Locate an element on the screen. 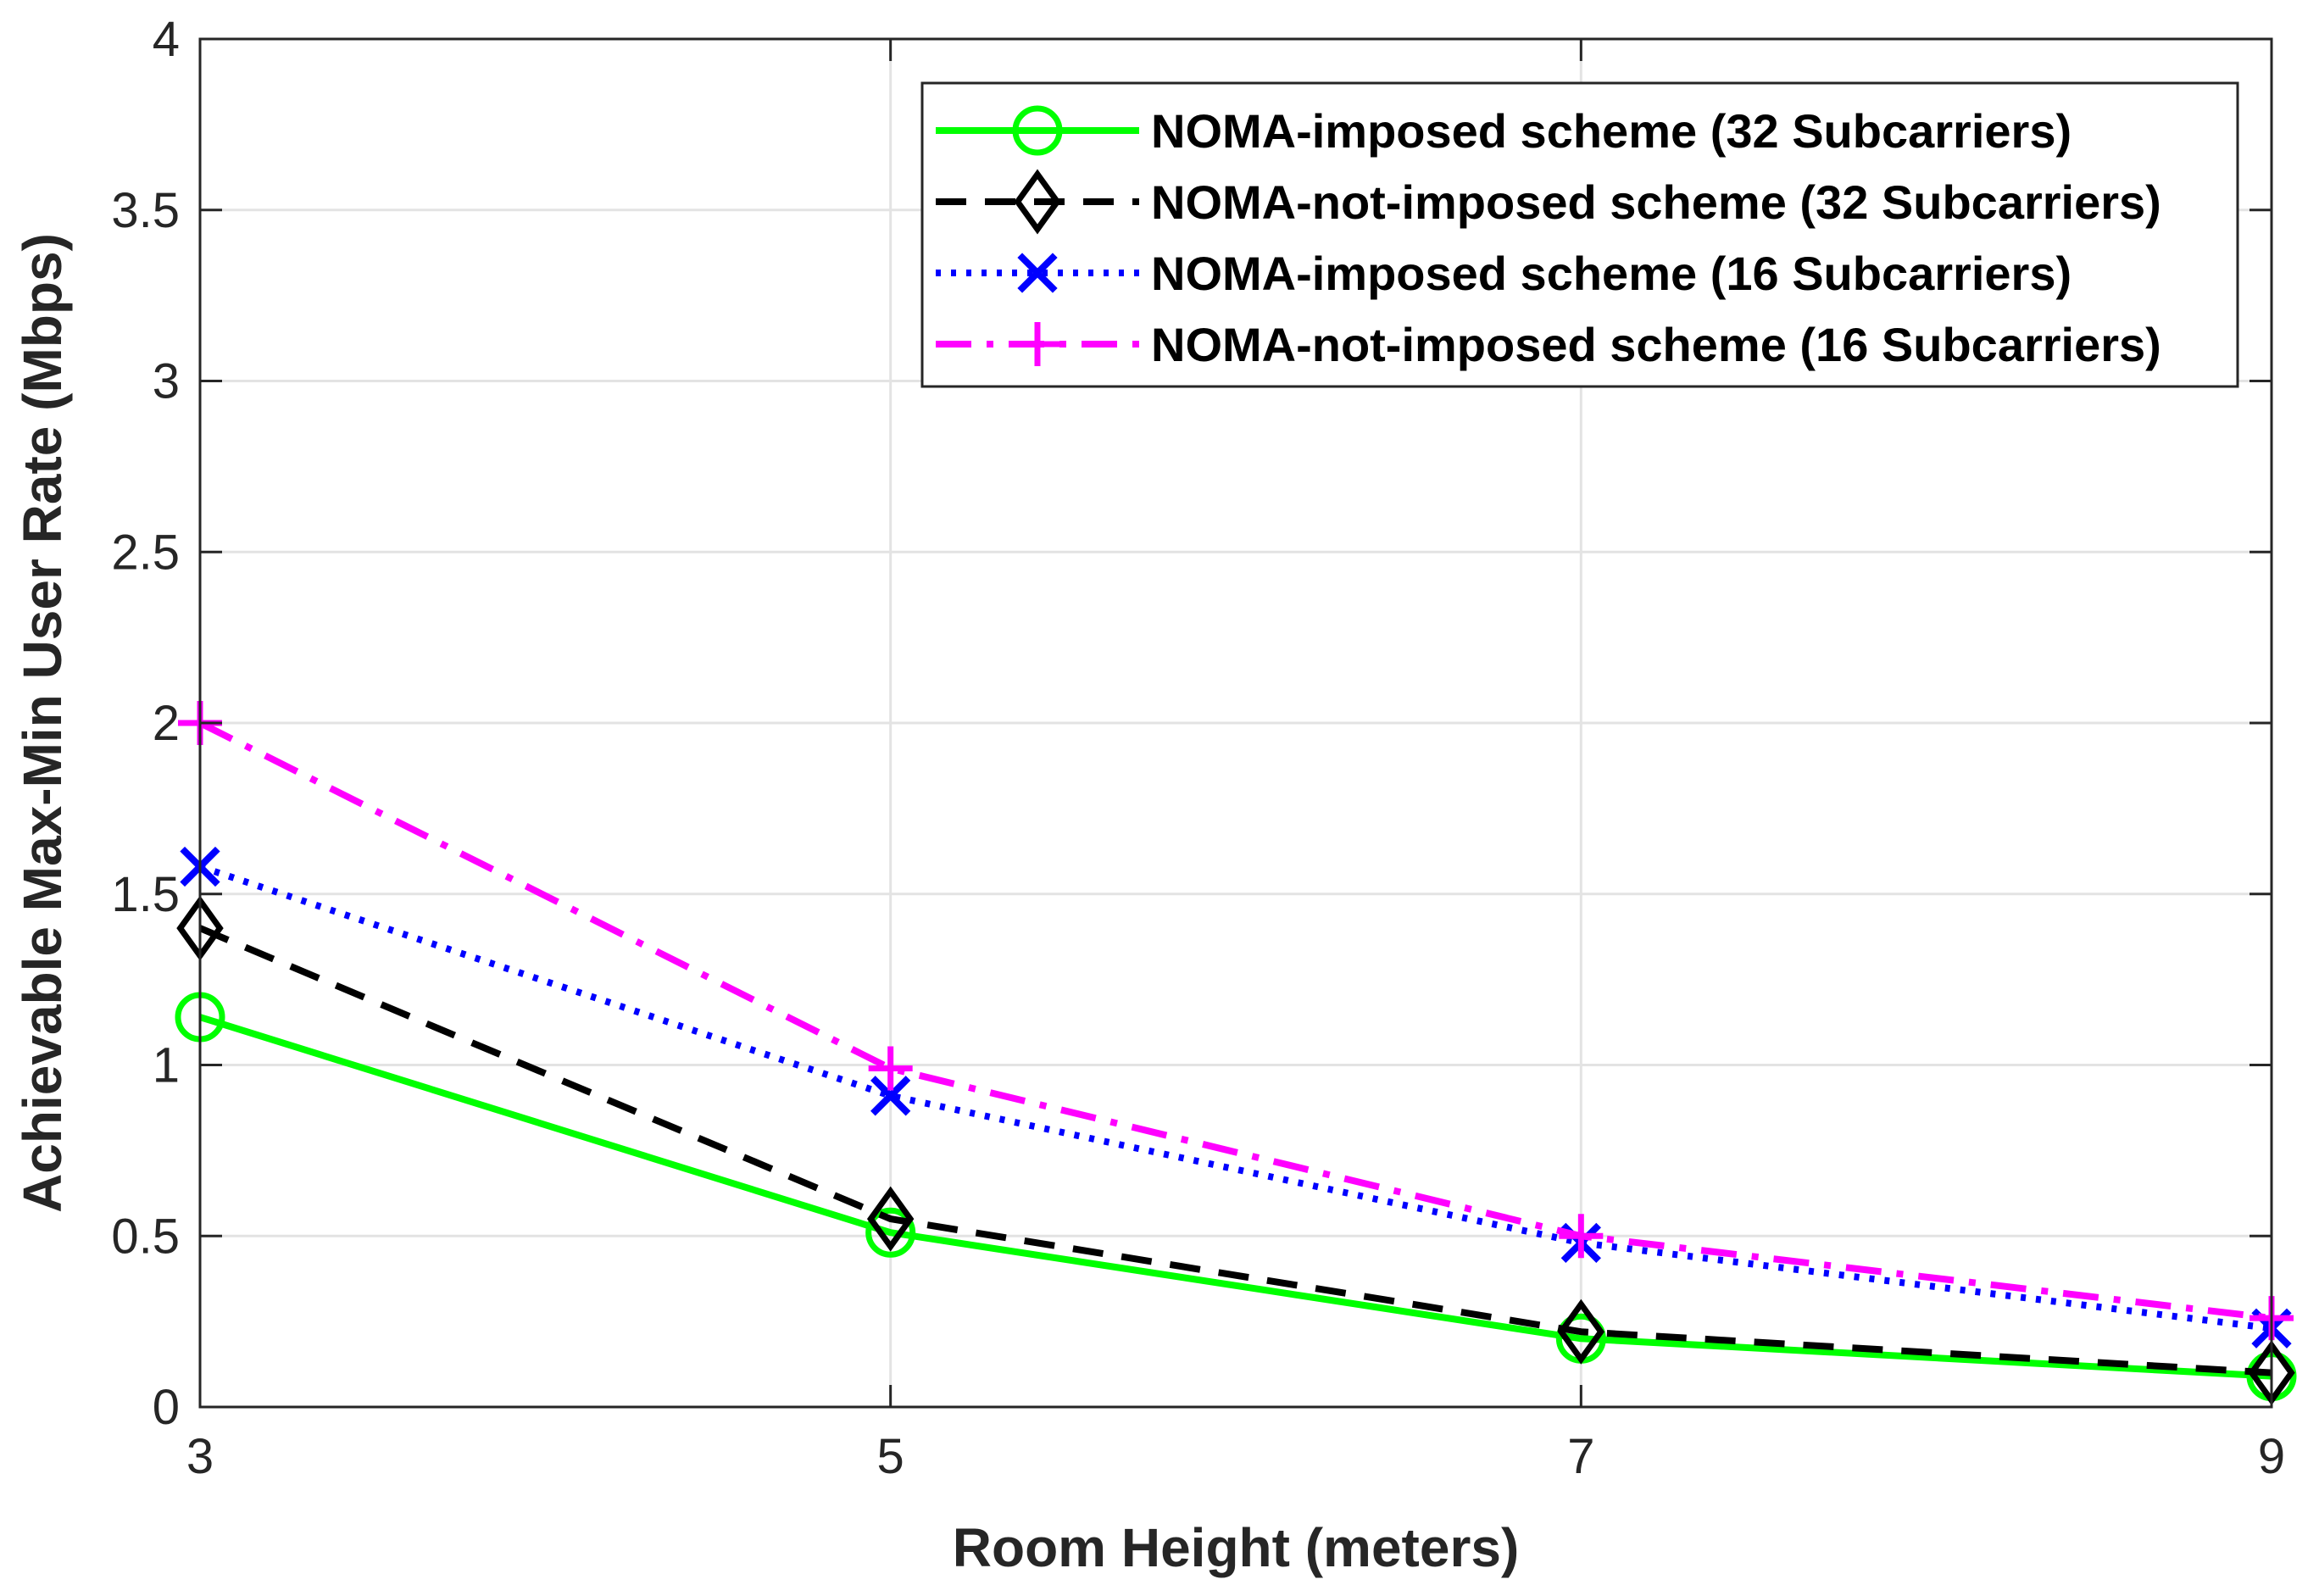 This screenshot has width=2319, height=1596. y-tick-label: 3.5 is located at coordinates (145, 210).